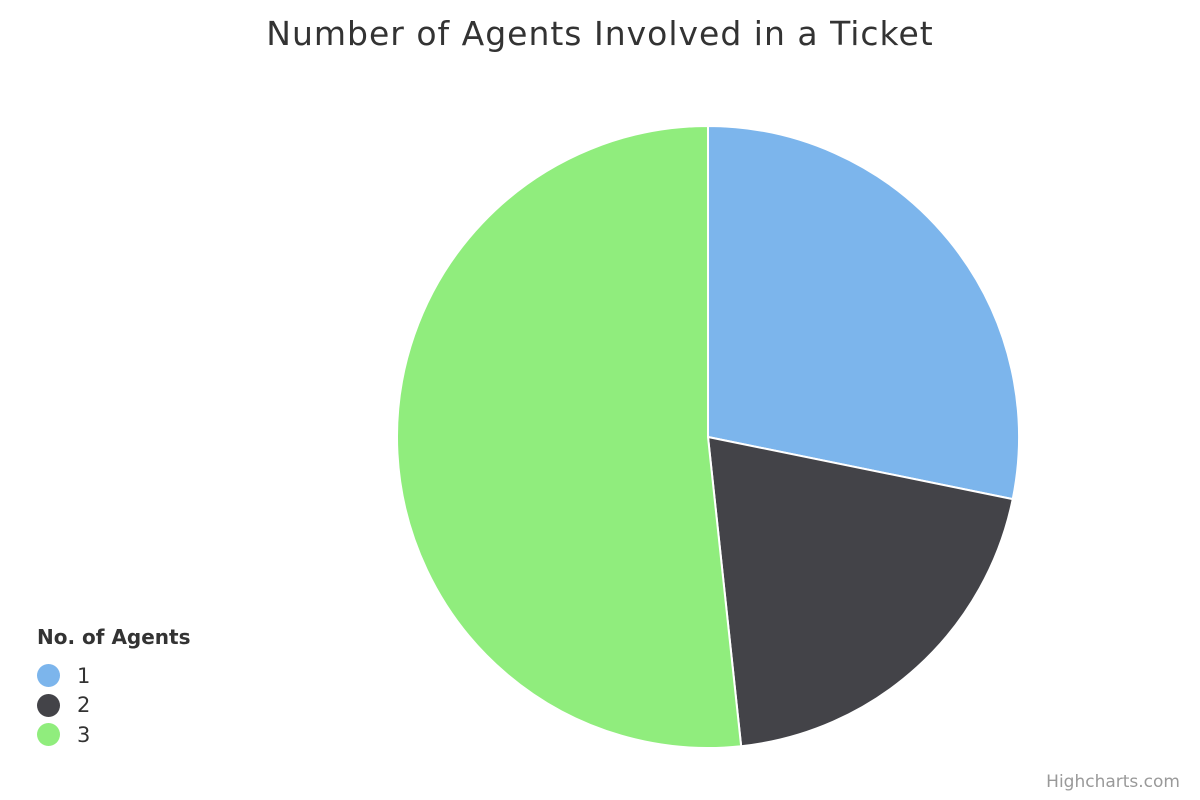 The height and width of the screenshot is (800, 1200). What do you see at coordinates (114, 637) in the screenshot?
I see `legend-title: No. of Agents` at bounding box center [114, 637].